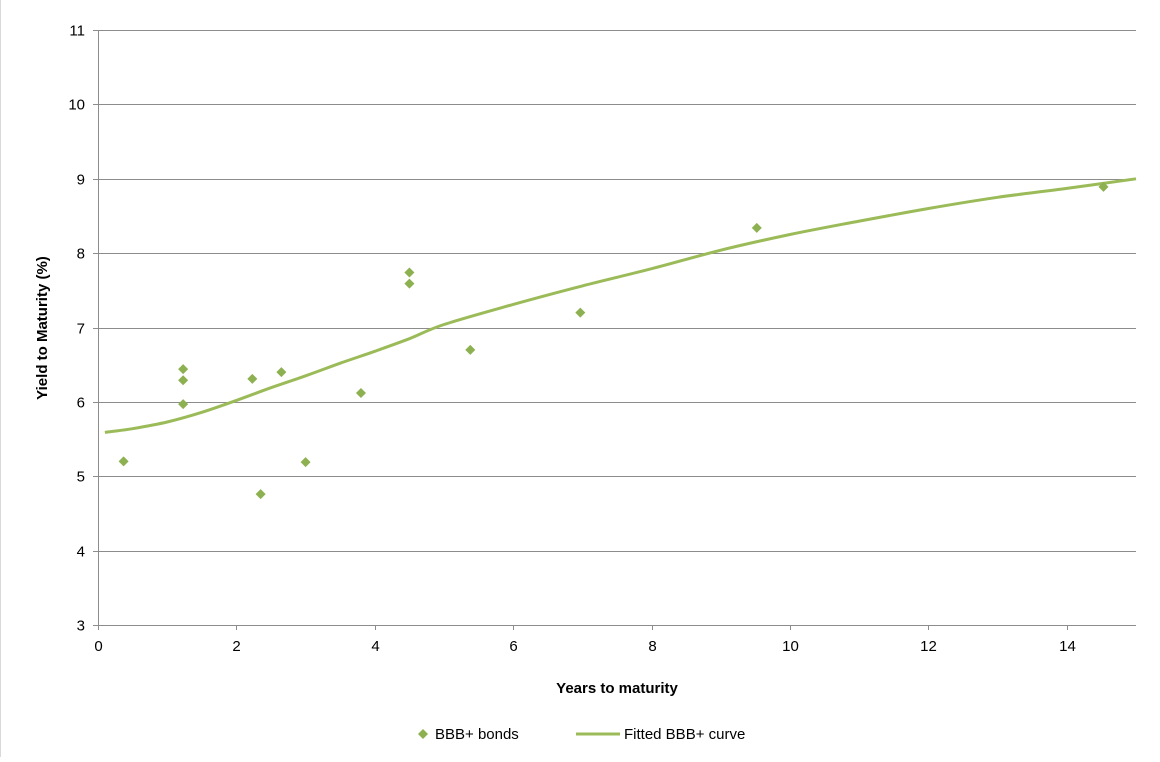 Image resolution: width=1160 pixels, height=762 pixels. Describe the element at coordinates (236, 646) in the screenshot. I see `x-tick-label-2: 2` at that location.